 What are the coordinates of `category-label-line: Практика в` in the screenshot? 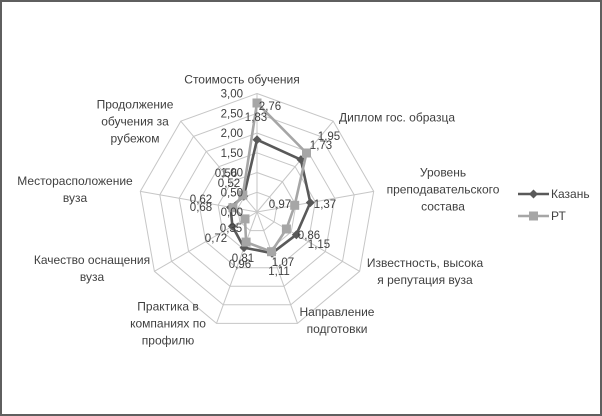 It's located at (168, 306).